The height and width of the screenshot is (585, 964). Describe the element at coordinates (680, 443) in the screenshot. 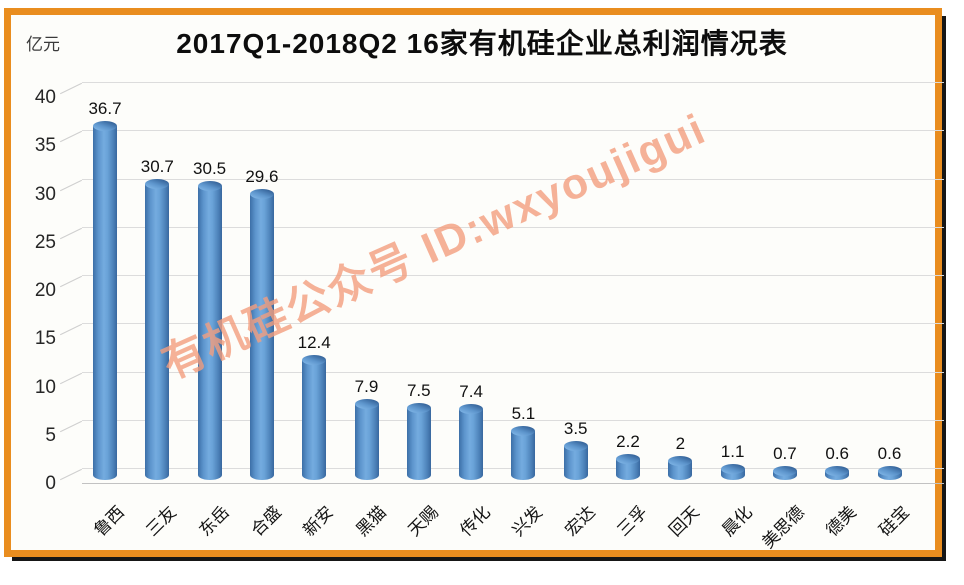

I see `bar-value-label: 2` at that location.